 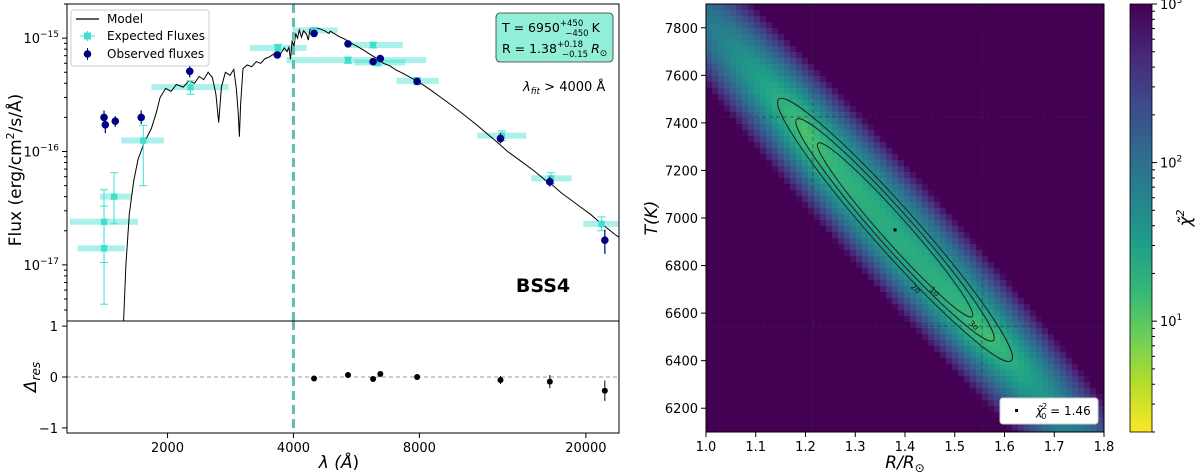 I want to click on residual-y-tick-label: 1, so click(x=54, y=327).